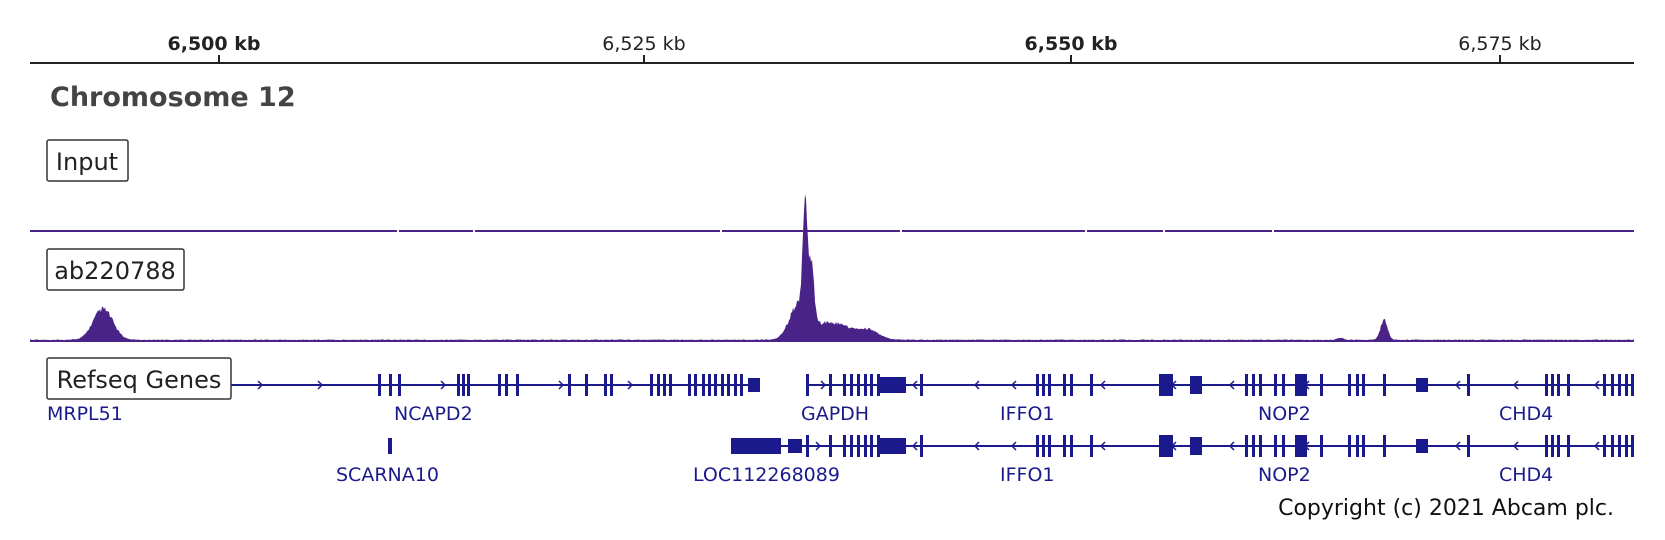 The width and height of the screenshot is (1665, 540). I want to click on copyright-text: Copyright (c) 2021 Abcam plc., so click(1446, 508).